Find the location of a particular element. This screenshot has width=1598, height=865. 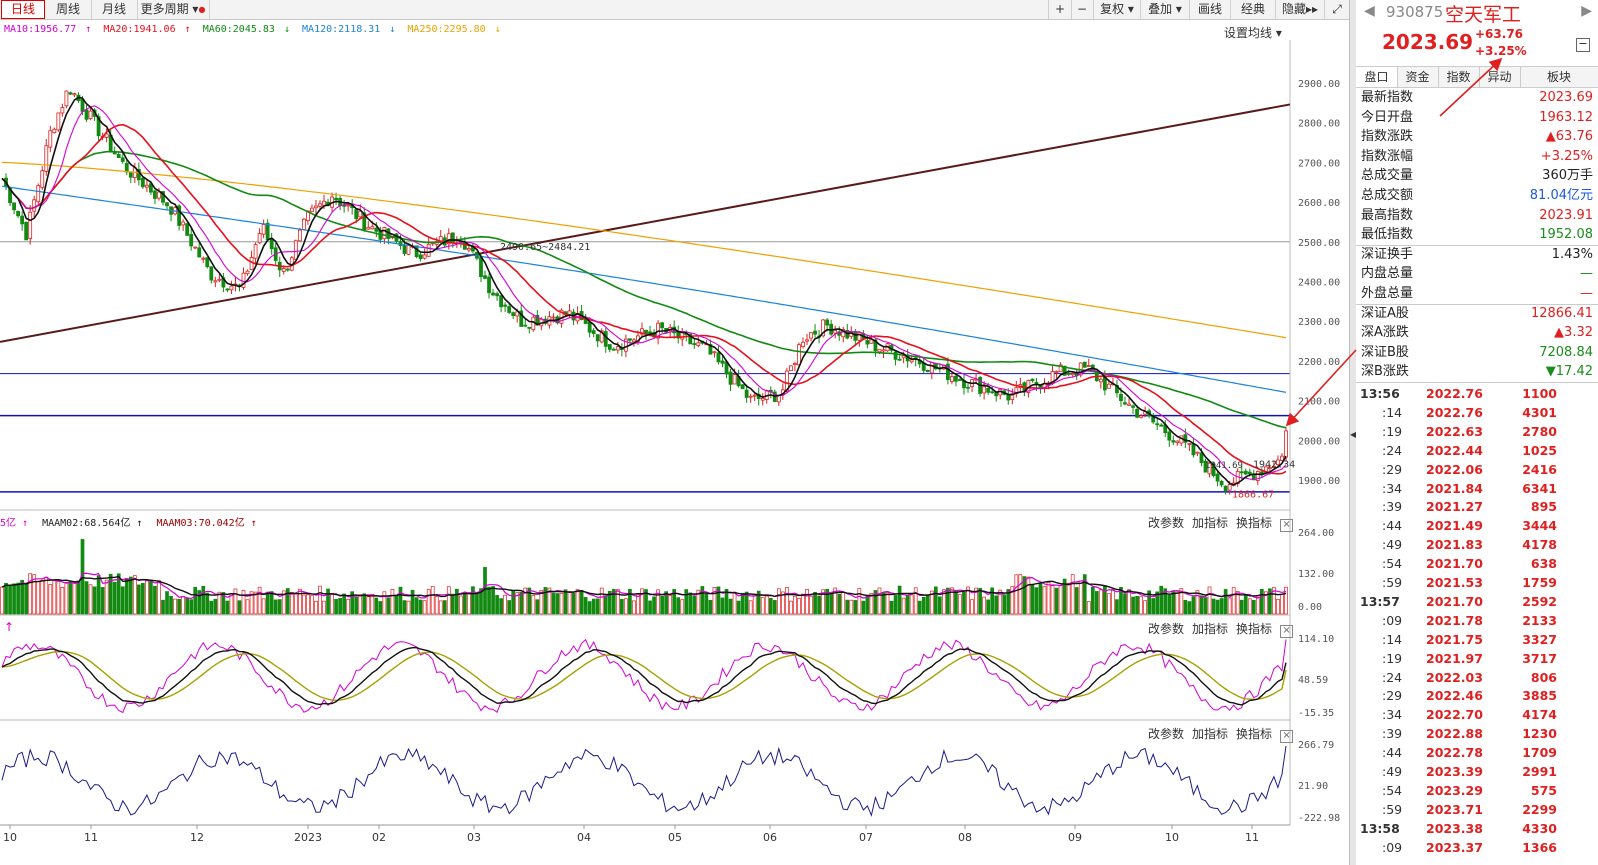

set-ma-button: 设置均线 ▾ is located at coordinates (1253, 33).